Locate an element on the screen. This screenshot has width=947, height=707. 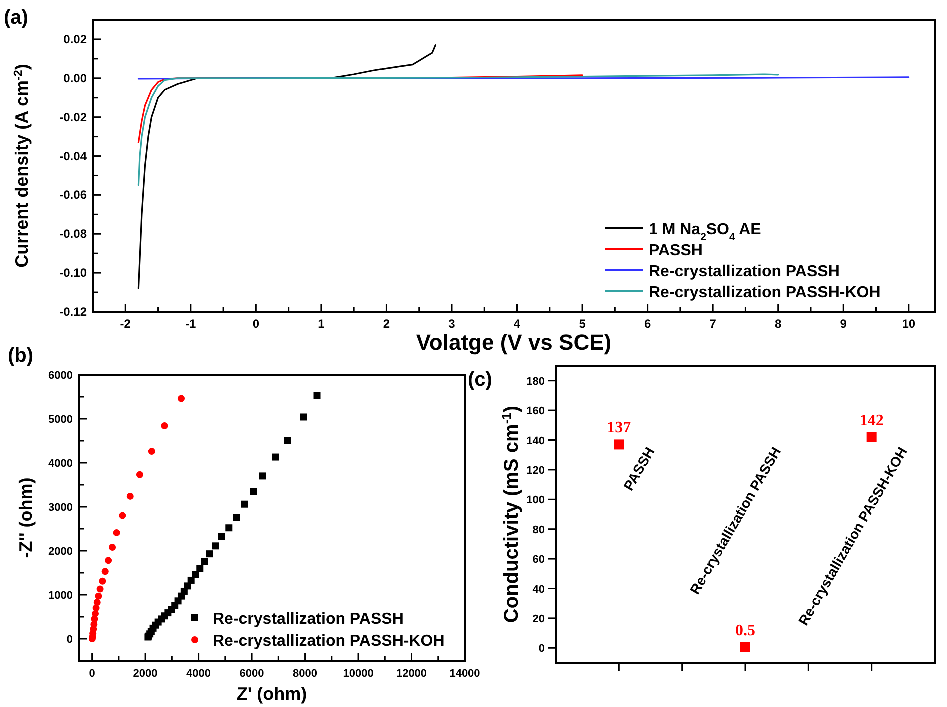
y-tick-label: 2000 is located at coordinates (60, 552).